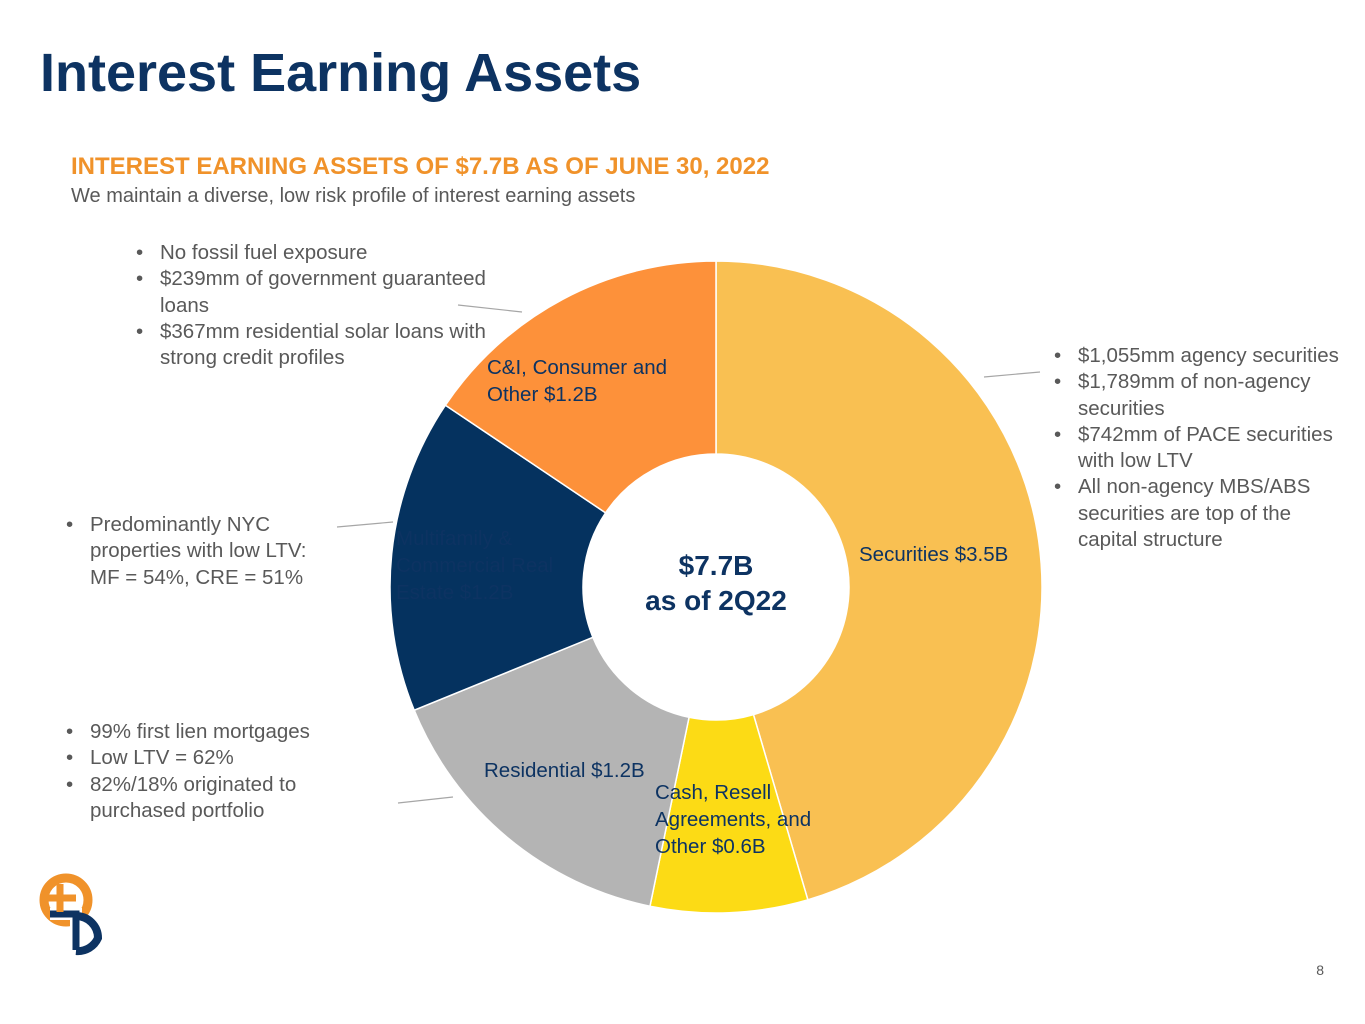 This screenshot has width=1365, height=1024. What do you see at coordinates (564, 770) in the screenshot?
I see `slice-label-residential: Residential $1.2B` at bounding box center [564, 770].